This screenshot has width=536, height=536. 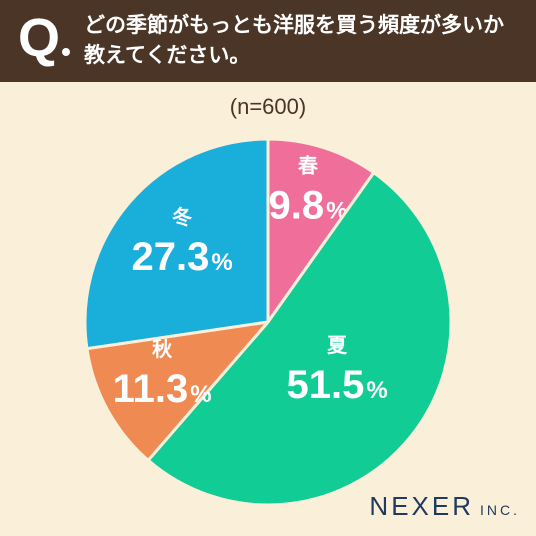 What do you see at coordinates (500, 510) in the screenshot?
I see `brand-suffix: INC.` at bounding box center [500, 510].